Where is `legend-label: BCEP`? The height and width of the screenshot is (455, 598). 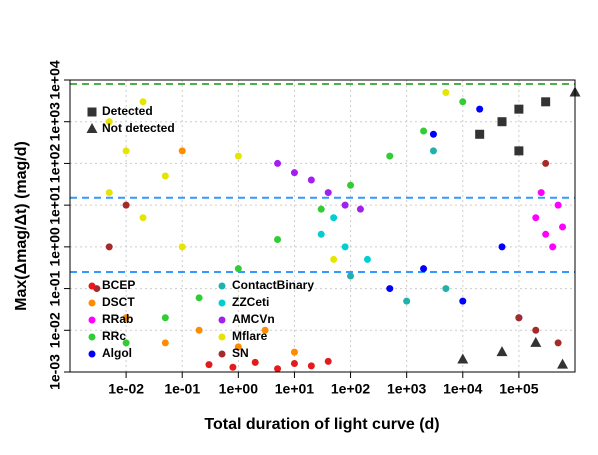 legend-label: BCEP is located at coordinates (118, 285).